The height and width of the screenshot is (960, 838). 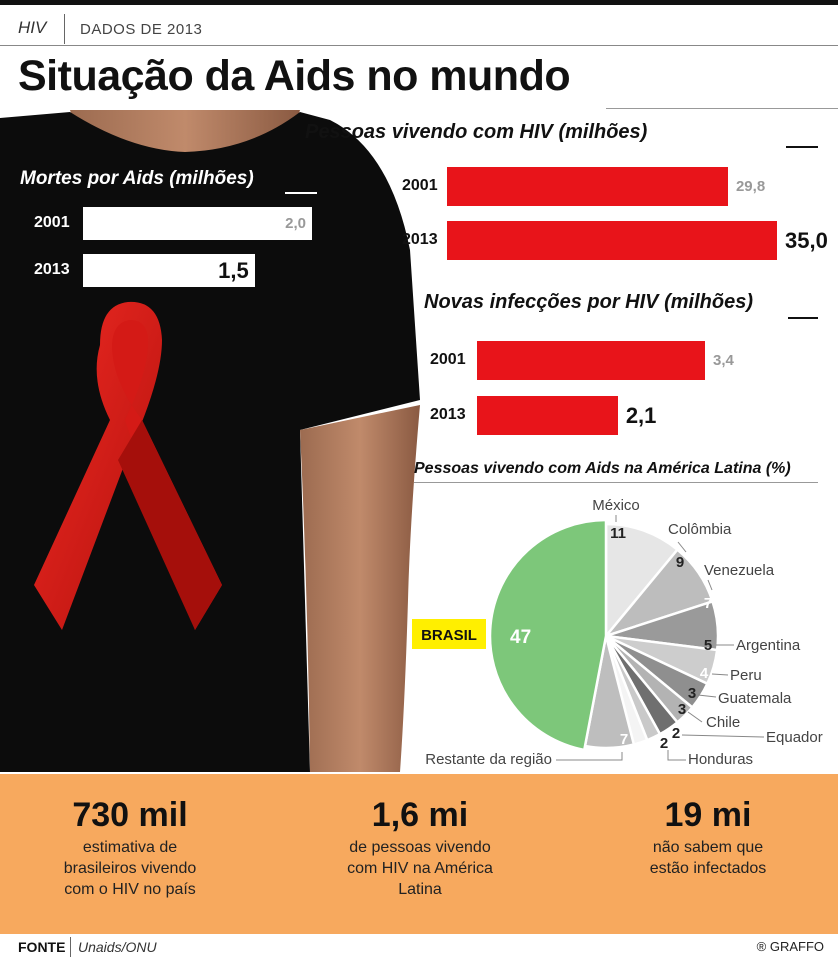 What do you see at coordinates (130, 868) in the screenshot?
I see `stat-brazil-line-2: brasileiros vivendo` at bounding box center [130, 868].